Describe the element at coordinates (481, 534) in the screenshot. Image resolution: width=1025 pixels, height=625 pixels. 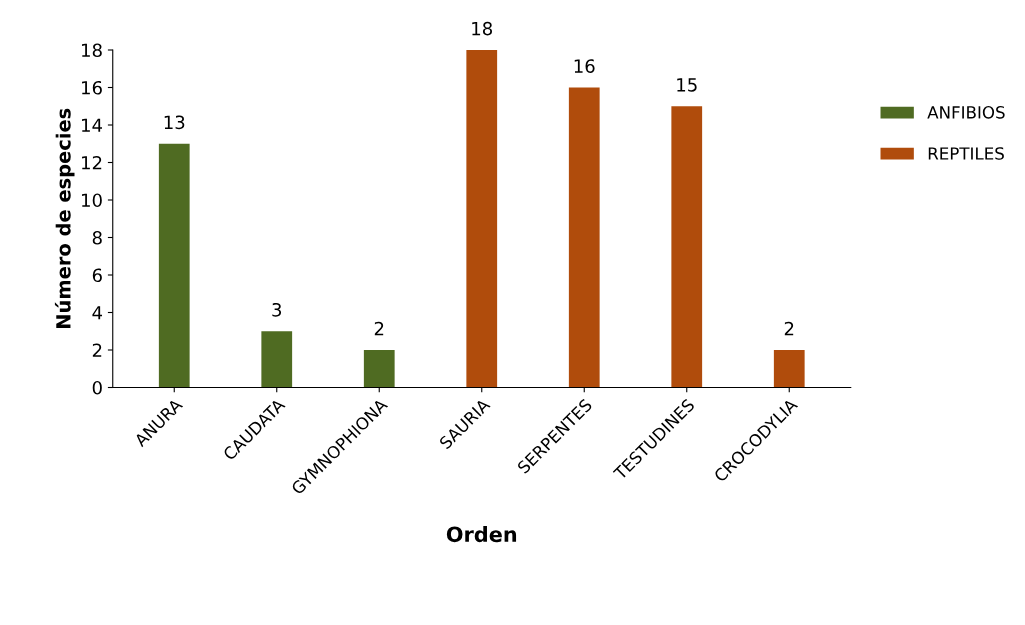
I see `x-axis-title: Orden` at that location.